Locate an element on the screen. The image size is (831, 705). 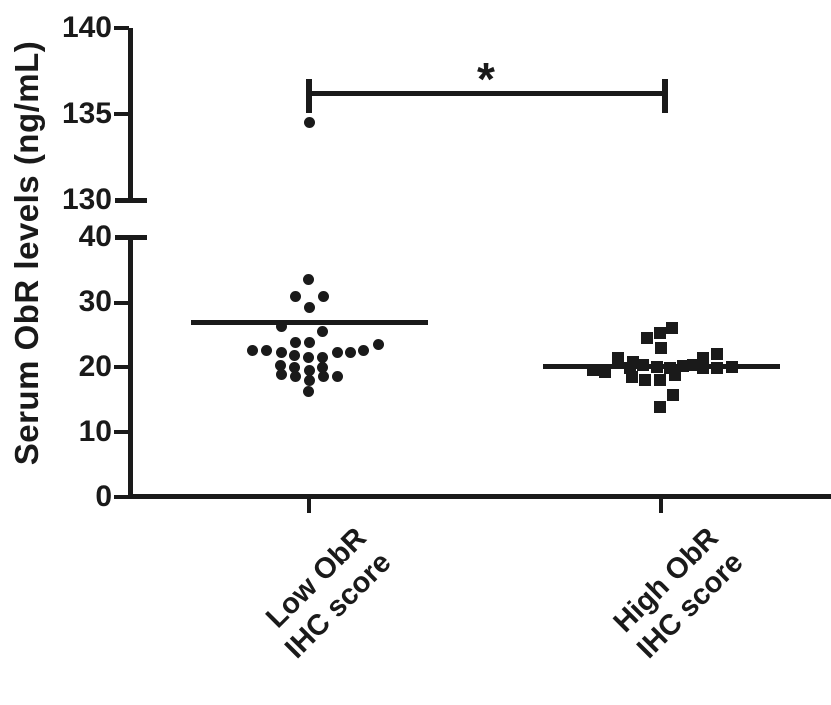
x-label-low-obr: Low ObR IHC score is located at coordinates (325, 593).